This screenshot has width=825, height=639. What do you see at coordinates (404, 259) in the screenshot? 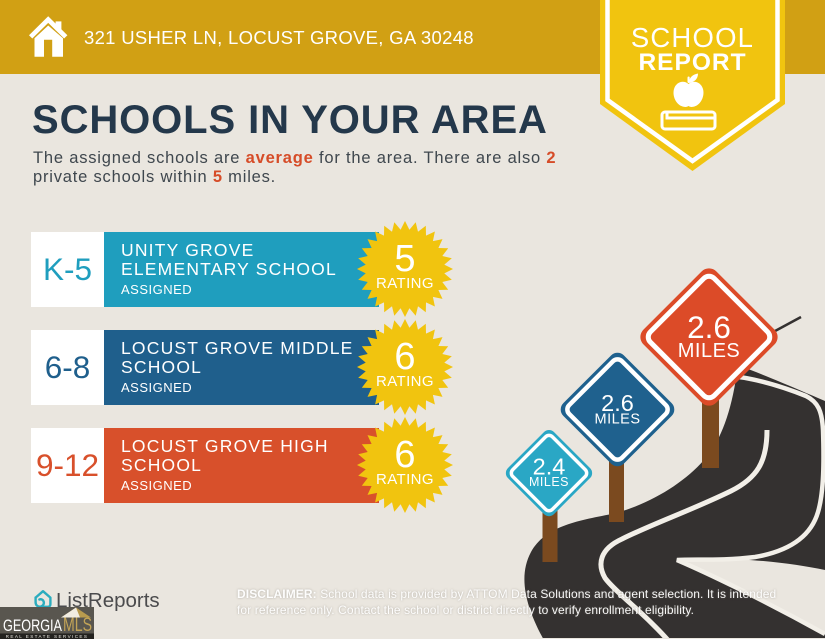
I see `svg-text: 5` at bounding box center [404, 259].